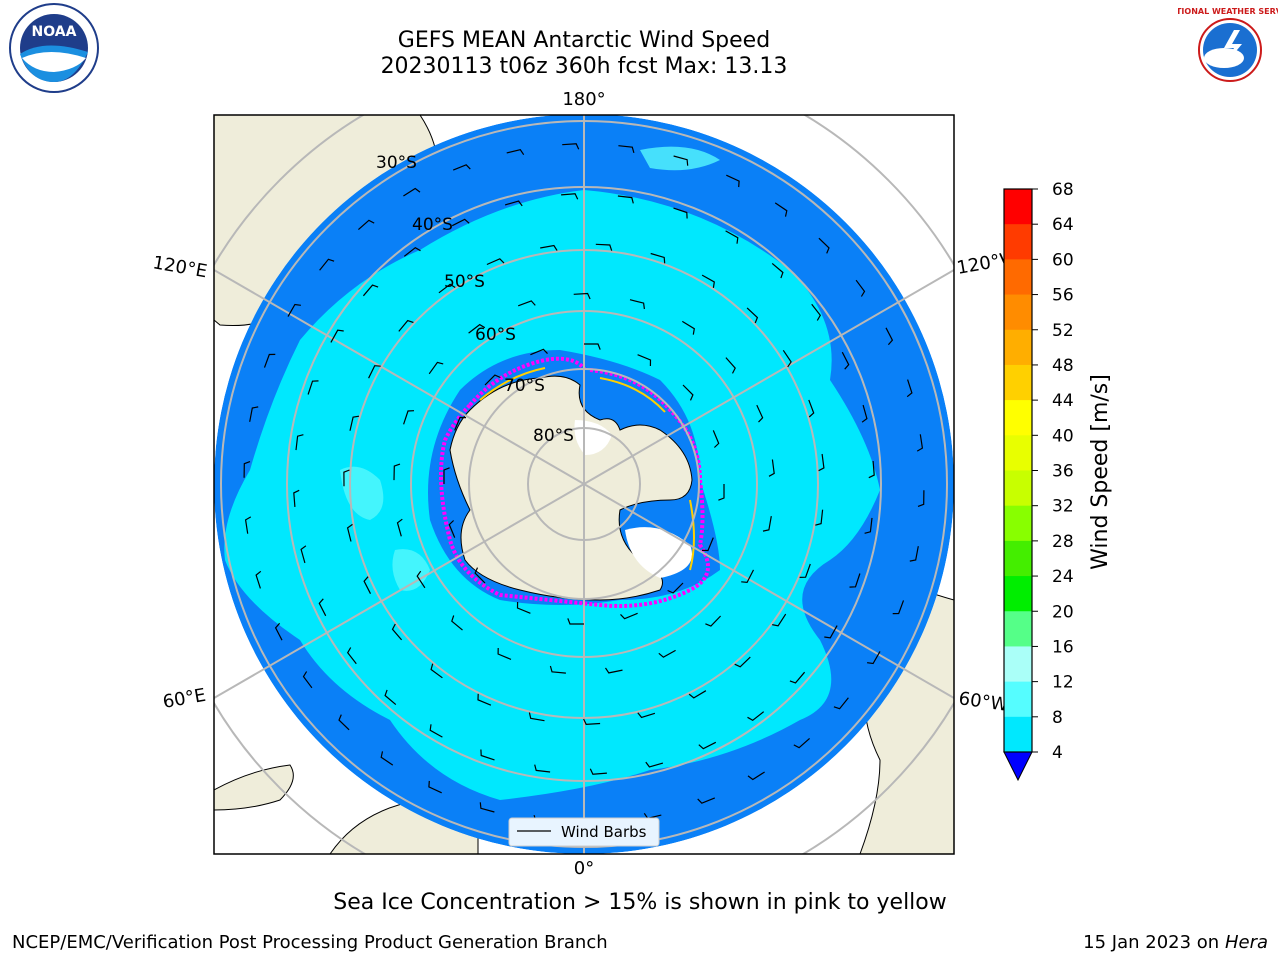 The height and width of the screenshot is (960, 1280). Describe the element at coordinates (1100, 472) in the screenshot. I see `colorbar-label: Wind Speed [m/s]` at that location.